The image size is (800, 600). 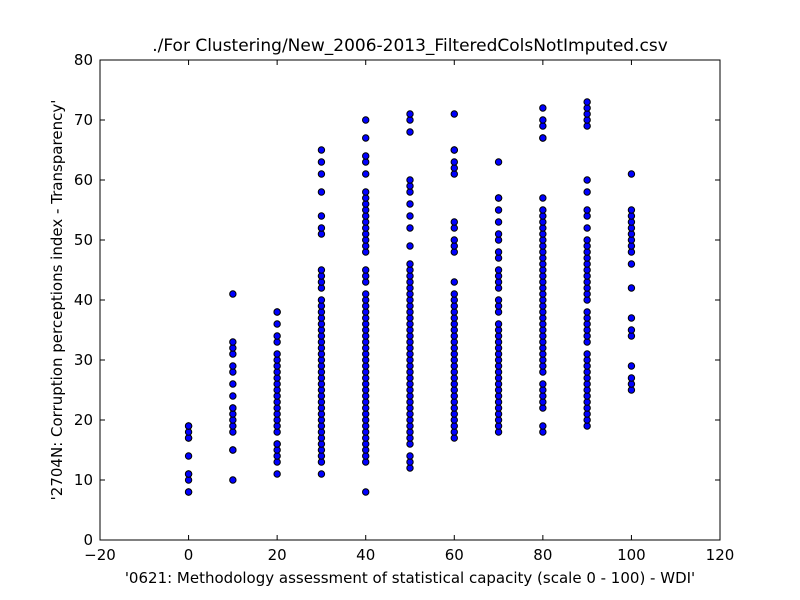 I want to click on y-tick-label: 60, so click(x=83, y=180).